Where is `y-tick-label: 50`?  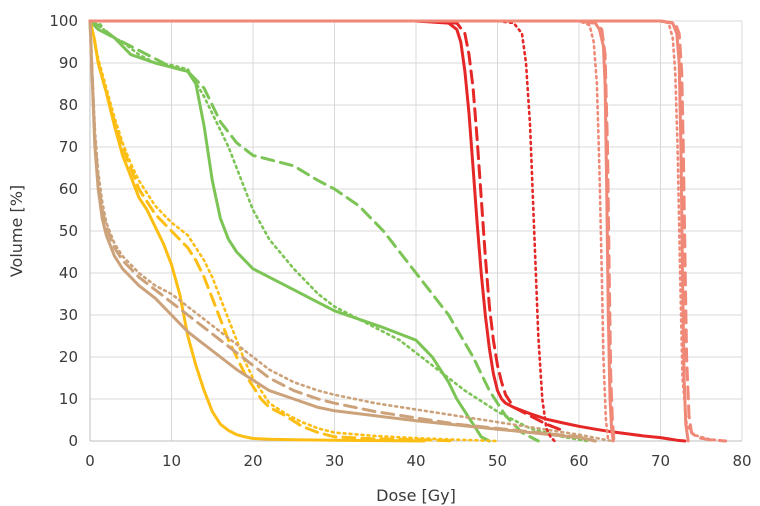 y-tick-label: 50 is located at coordinates (68, 231).